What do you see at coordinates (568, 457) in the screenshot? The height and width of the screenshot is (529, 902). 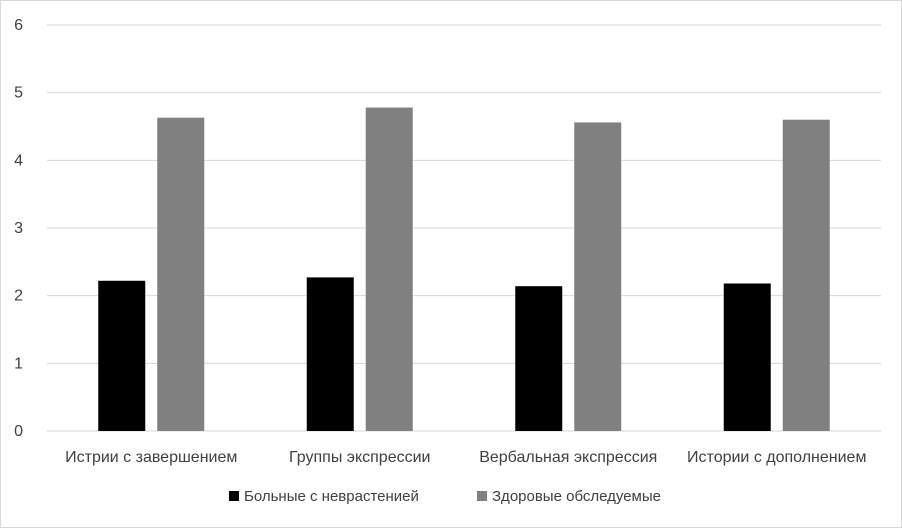 I see `x-category-label: Вербальная экспрессия` at bounding box center [568, 457].